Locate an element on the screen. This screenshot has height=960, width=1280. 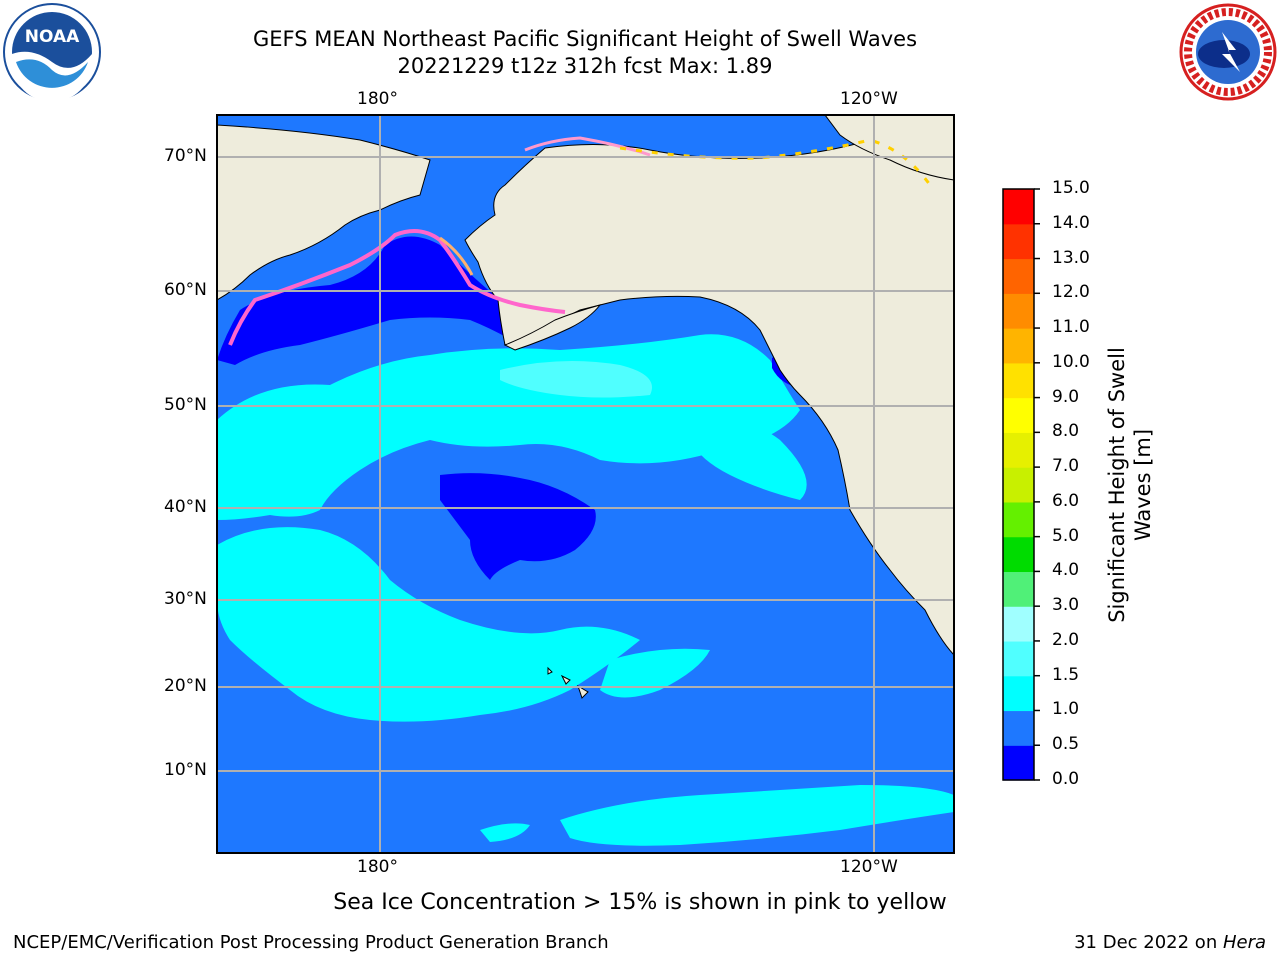
colorbar is located at coordinates (1021, 484).